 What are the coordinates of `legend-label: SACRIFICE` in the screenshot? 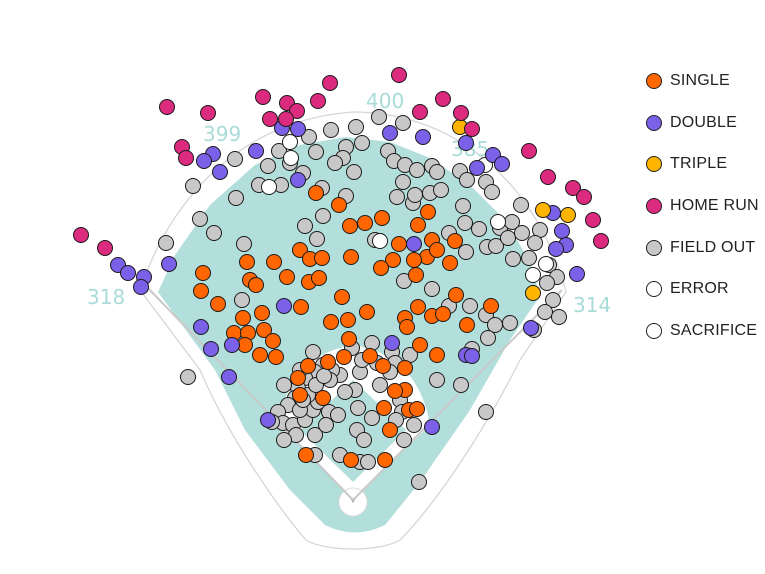 It's located at (714, 330).